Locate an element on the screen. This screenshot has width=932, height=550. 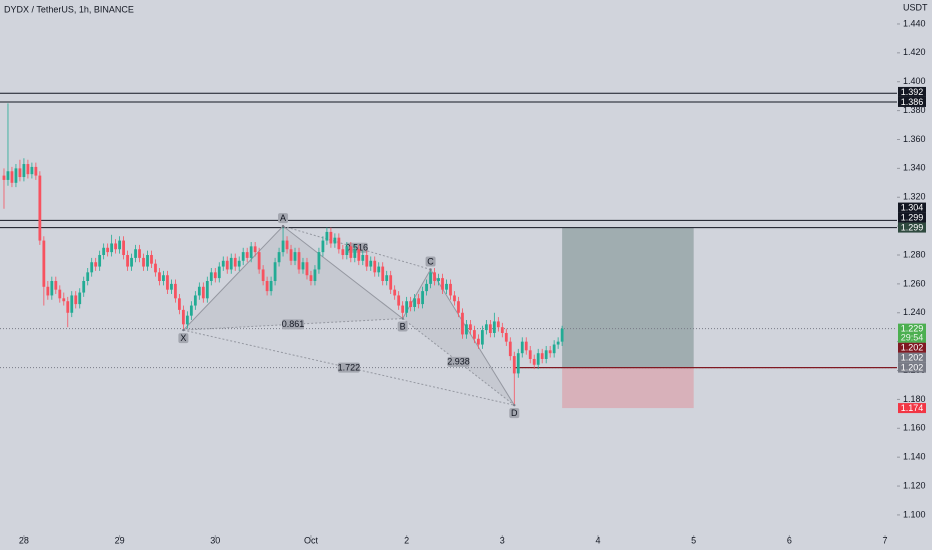
profit-zone is located at coordinates (628, 297).